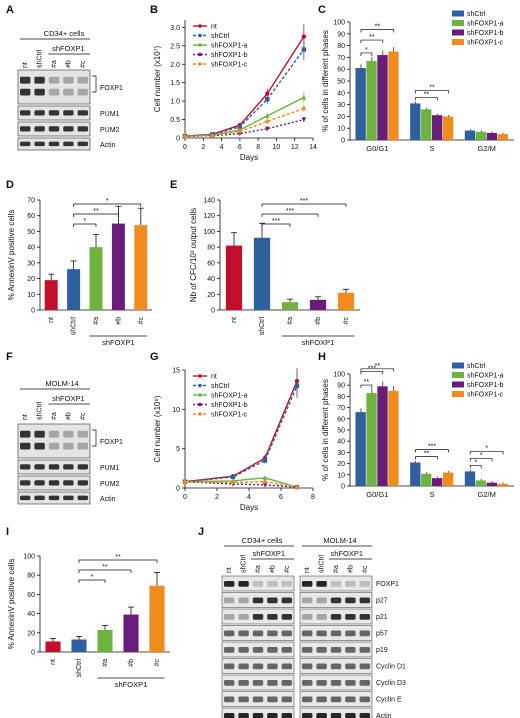 This screenshot has width=520, height=718. What do you see at coordinates (31, 232) in the screenshot?
I see `y-tick-label: 50` at bounding box center [31, 232].